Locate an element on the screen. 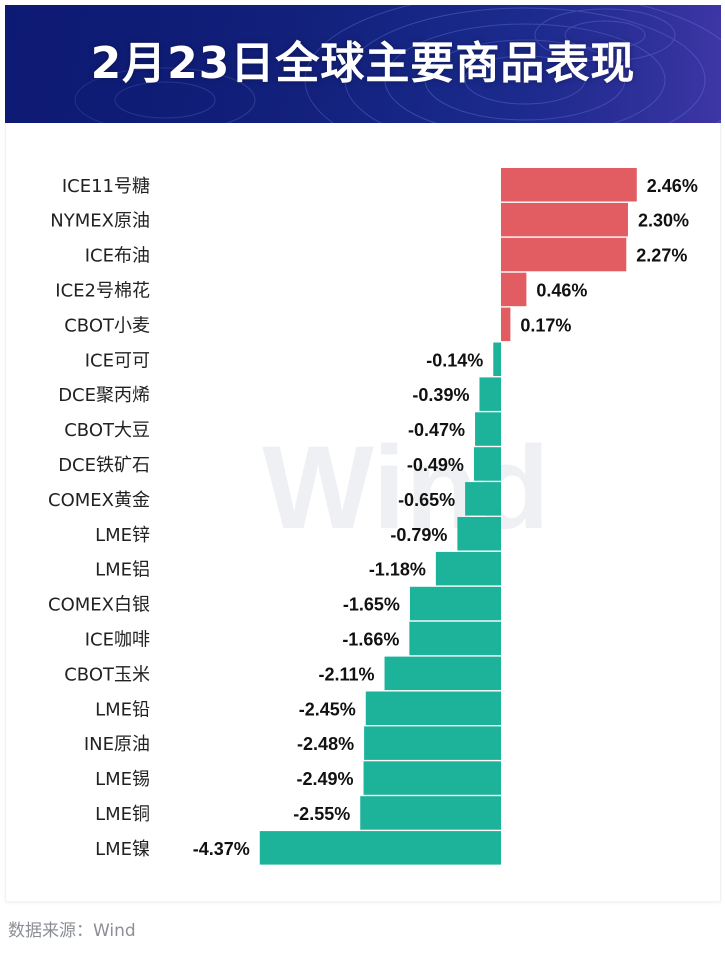  value-label: -1.66% is located at coordinates (370, 639).